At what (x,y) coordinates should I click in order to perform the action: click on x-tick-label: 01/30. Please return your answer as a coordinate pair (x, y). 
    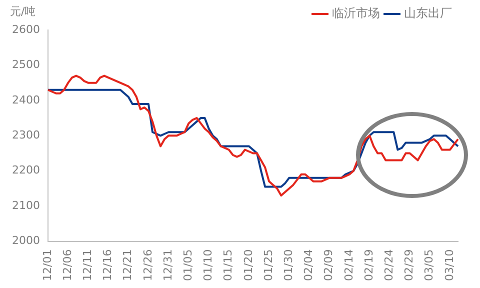
    Looking at the image, I should click on (289, 265).